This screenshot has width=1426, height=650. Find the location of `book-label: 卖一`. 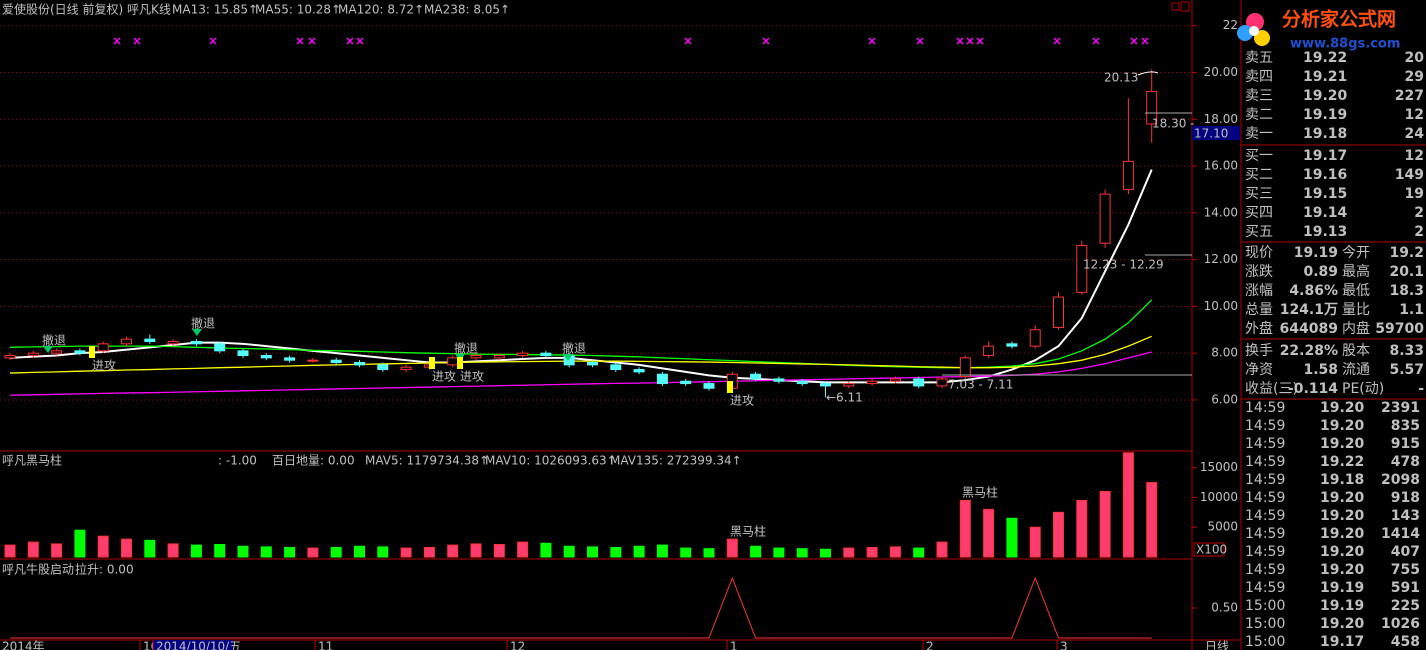

book-label: 卖一 is located at coordinates (1259, 134).